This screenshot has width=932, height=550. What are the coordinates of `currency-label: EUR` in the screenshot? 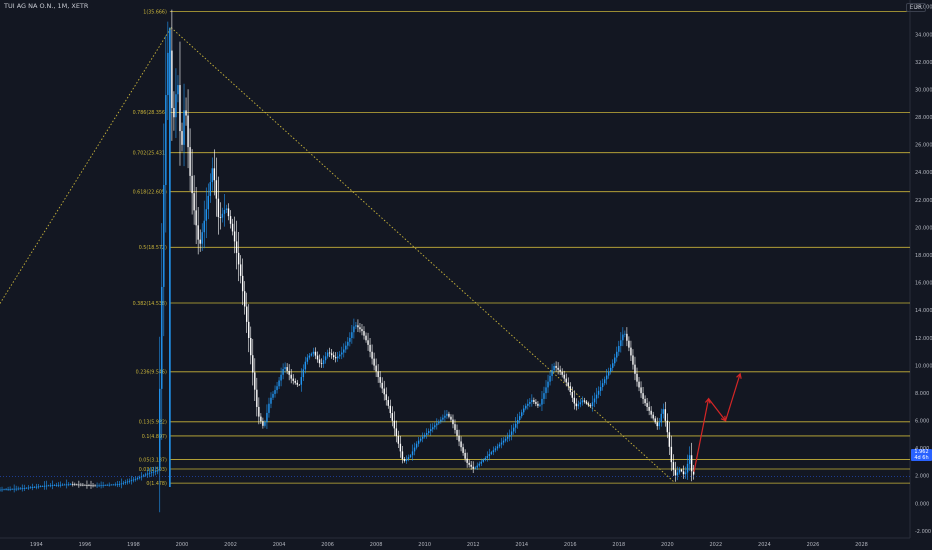 It's located at (915, 7).